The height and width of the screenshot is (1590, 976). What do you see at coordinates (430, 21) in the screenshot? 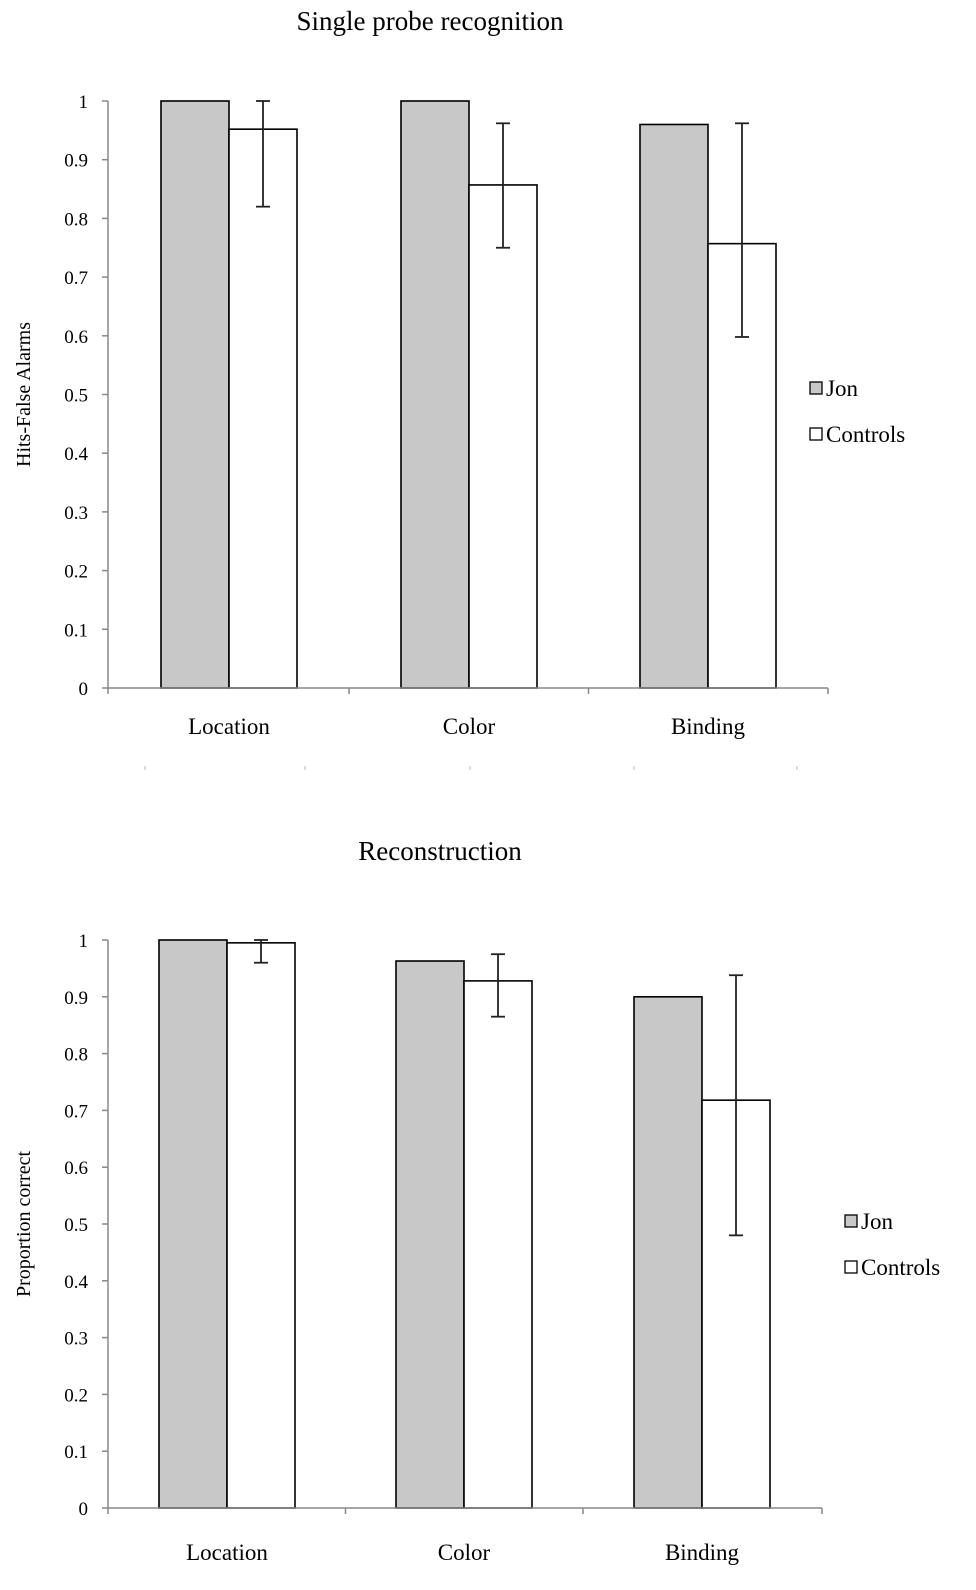
I see `chart-title: Single probe recognition` at bounding box center [430, 21].